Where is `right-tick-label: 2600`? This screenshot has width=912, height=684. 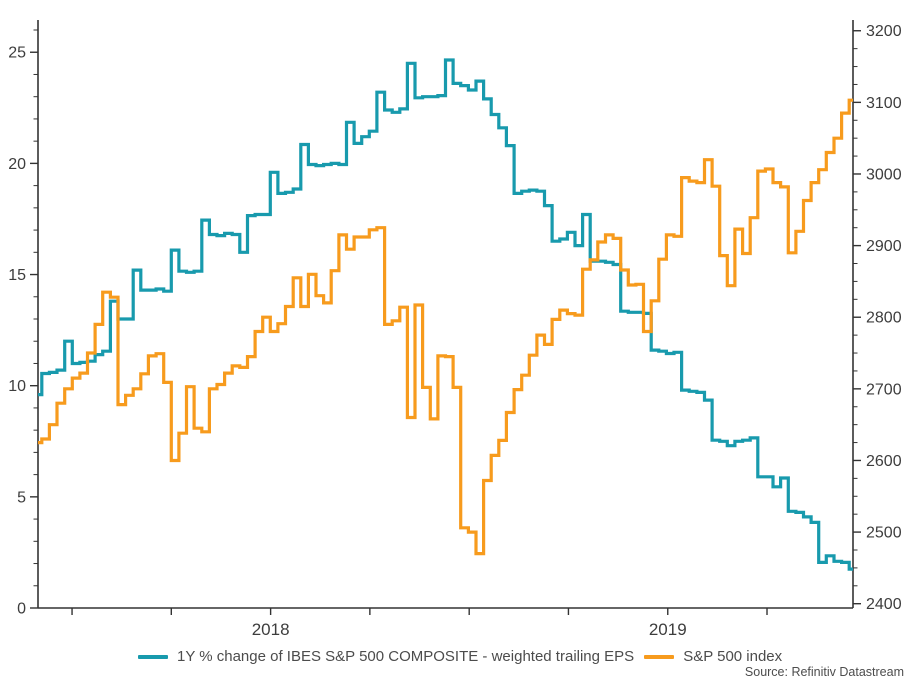
right-tick-label: 2600 is located at coordinates (884, 461).